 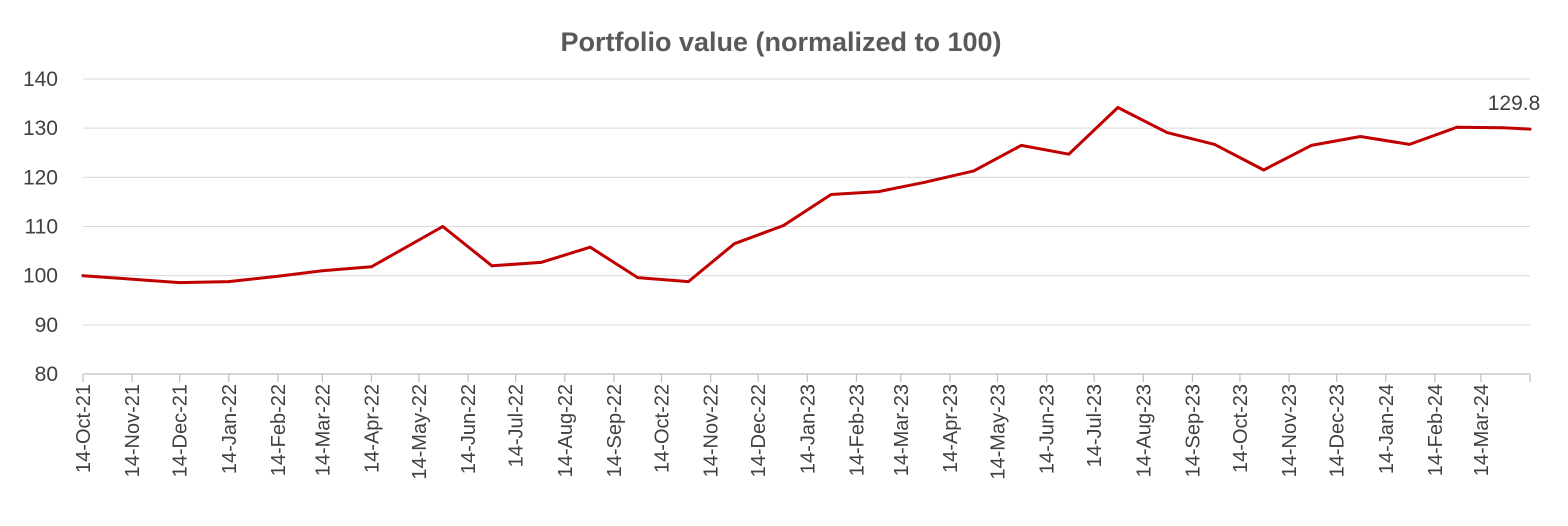 What do you see at coordinates (84, 428) in the screenshot?
I see `x-tick-label: 14-Oct-21` at bounding box center [84, 428].